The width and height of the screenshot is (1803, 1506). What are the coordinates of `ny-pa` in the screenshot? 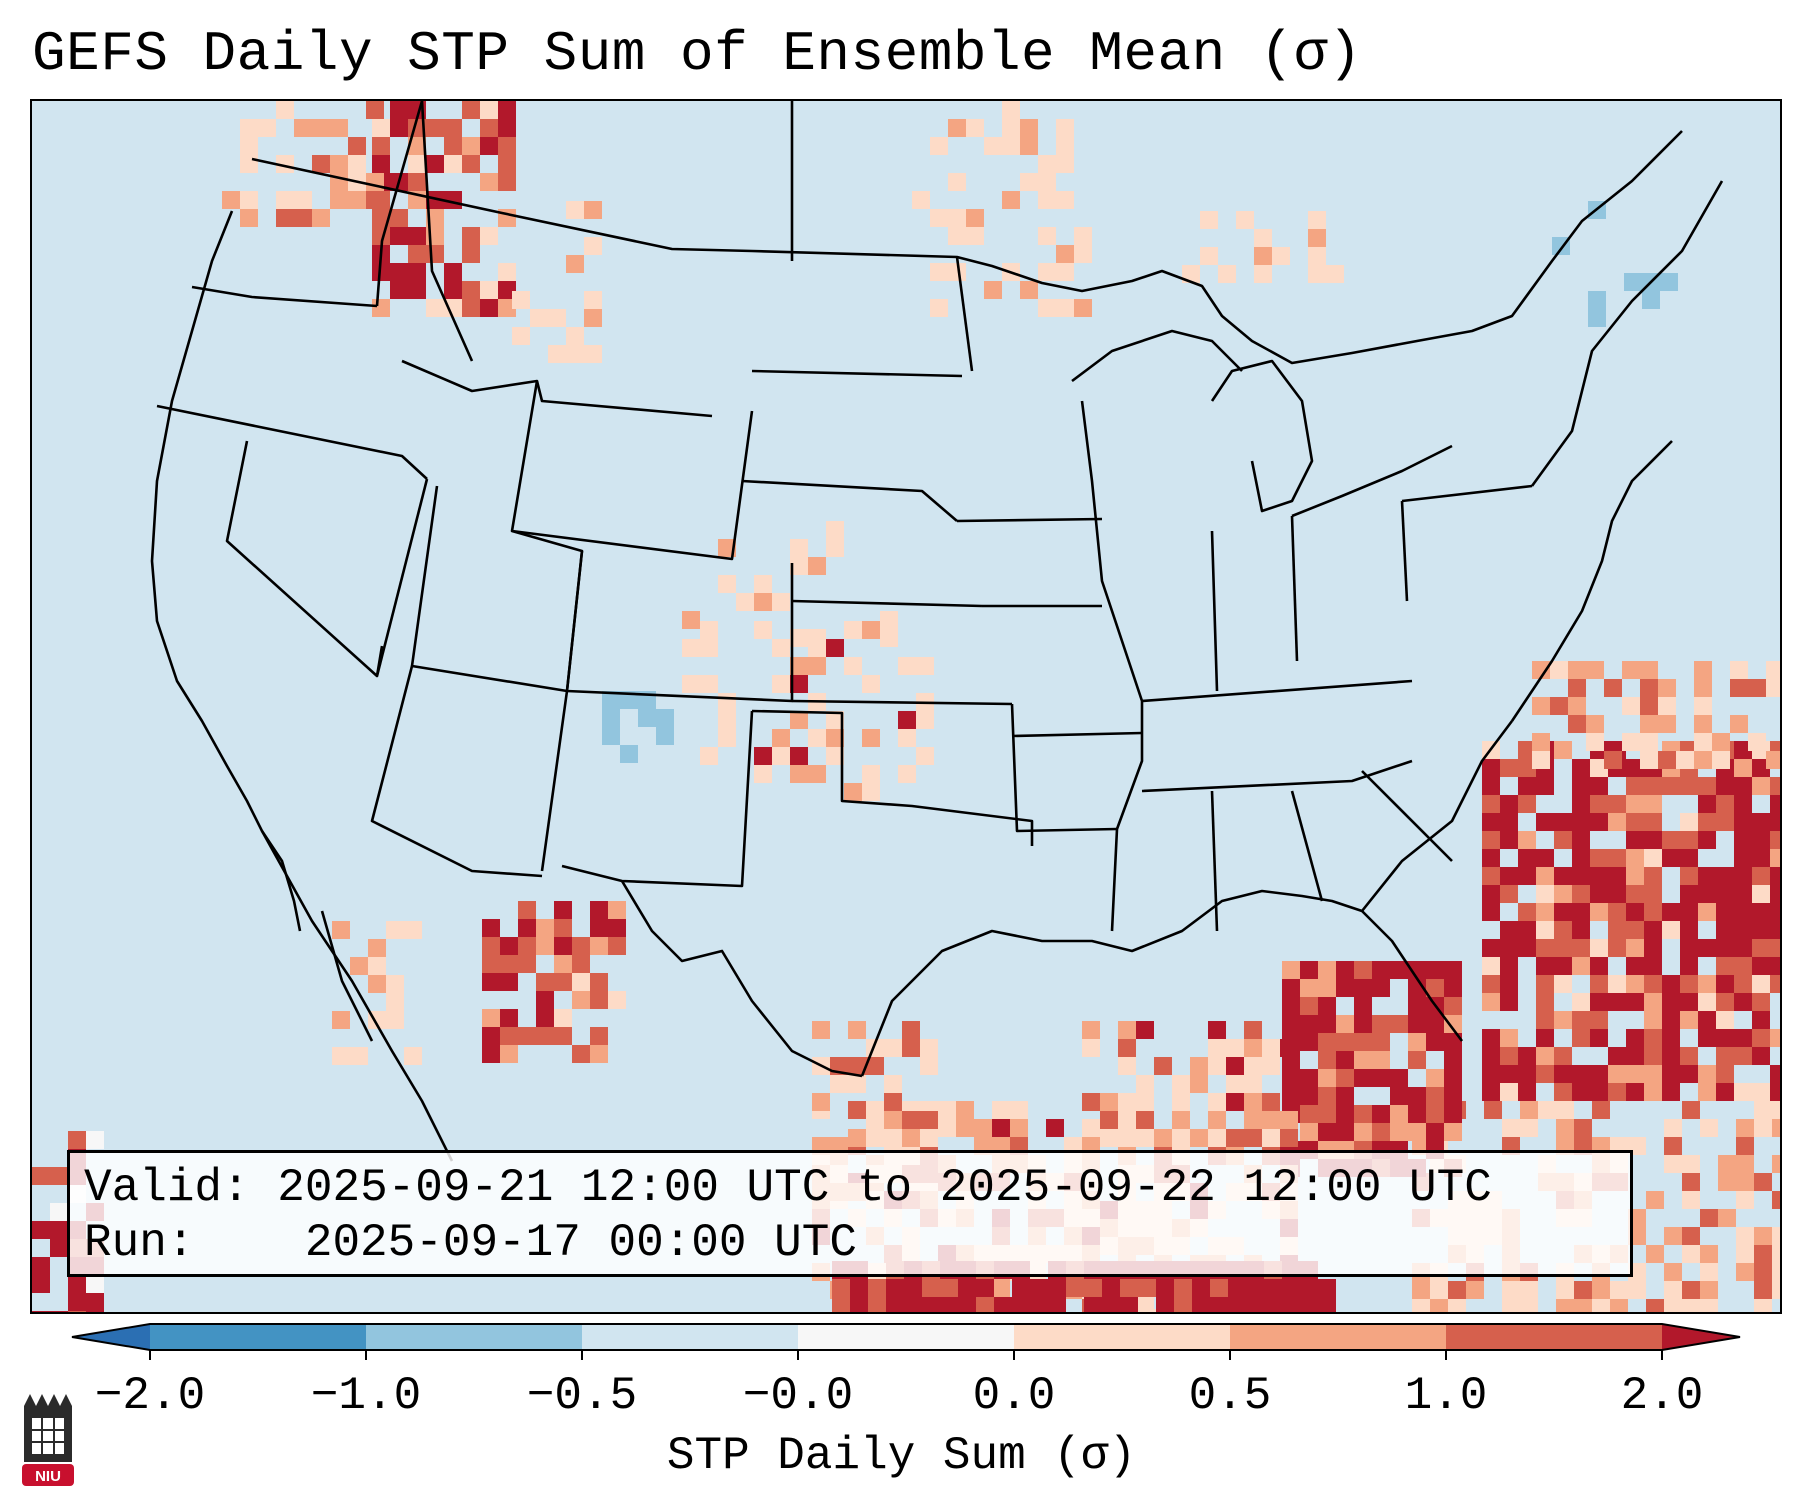 It's located at (1467, 493).